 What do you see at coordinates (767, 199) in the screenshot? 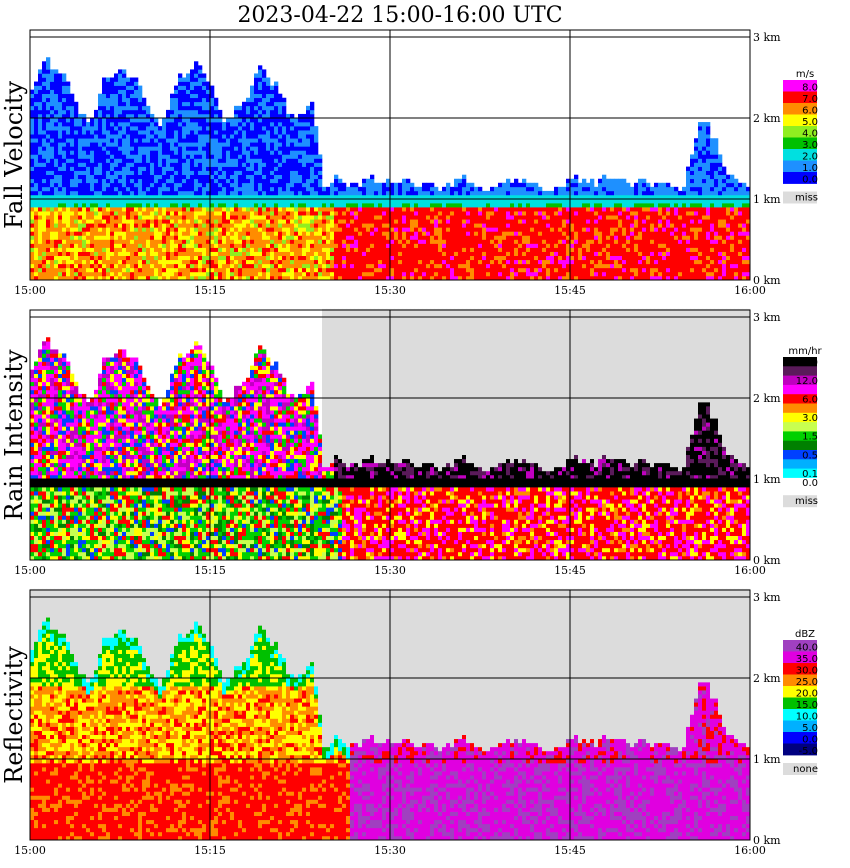
I see `y-tick-label: 1 km` at bounding box center [767, 199].